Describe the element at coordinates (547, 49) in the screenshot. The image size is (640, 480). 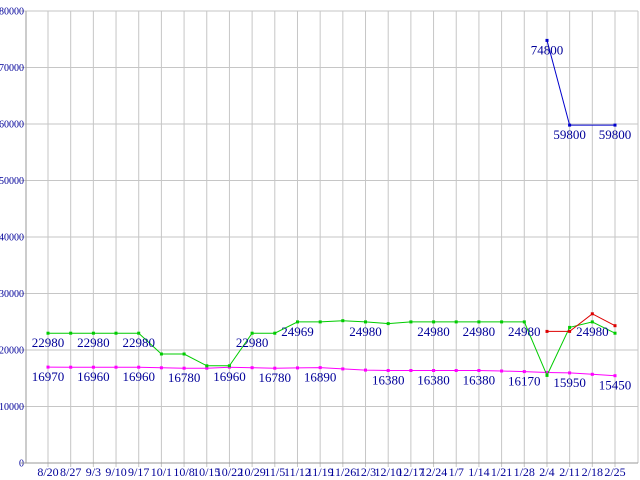
I see `blue-line-value-label: 74800` at that location.